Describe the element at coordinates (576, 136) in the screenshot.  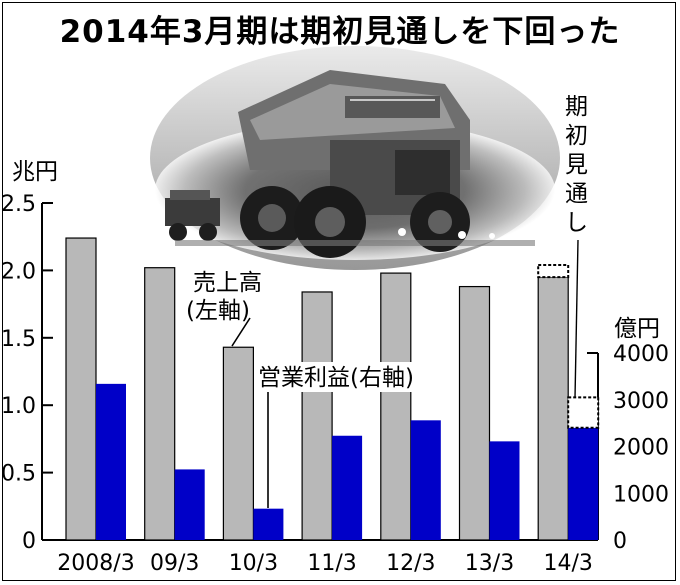
I see `forecast-char-2: 初` at that location.